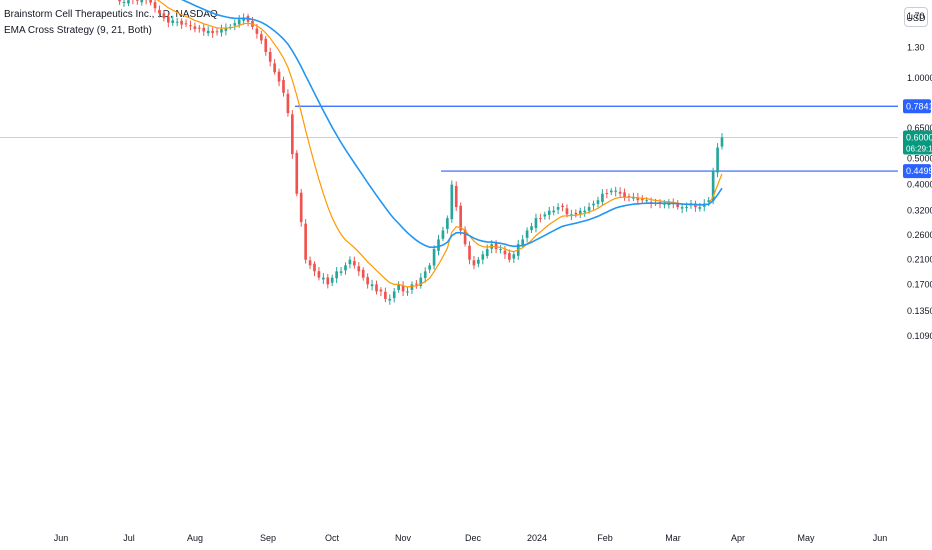 The width and height of the screenshot is (932, 550). What do you see at coordinates (605, 538) in the screenshot?
I see `time-tick-label: Feb` at bounding box center [605, 538].